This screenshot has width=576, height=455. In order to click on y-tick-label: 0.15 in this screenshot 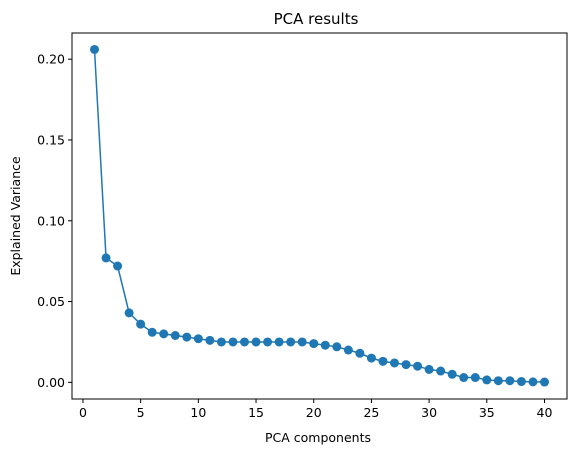, I will do `click(51, 139)`.